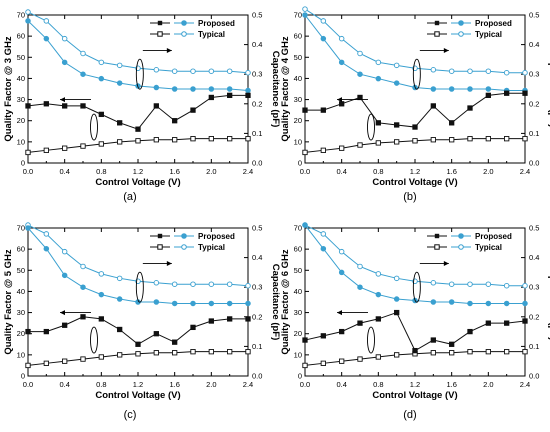 This screenshot has height=432, width=550. I want to click on y-left-axis-label: Quality Factor @ 6 GHz, so click(285, 302).